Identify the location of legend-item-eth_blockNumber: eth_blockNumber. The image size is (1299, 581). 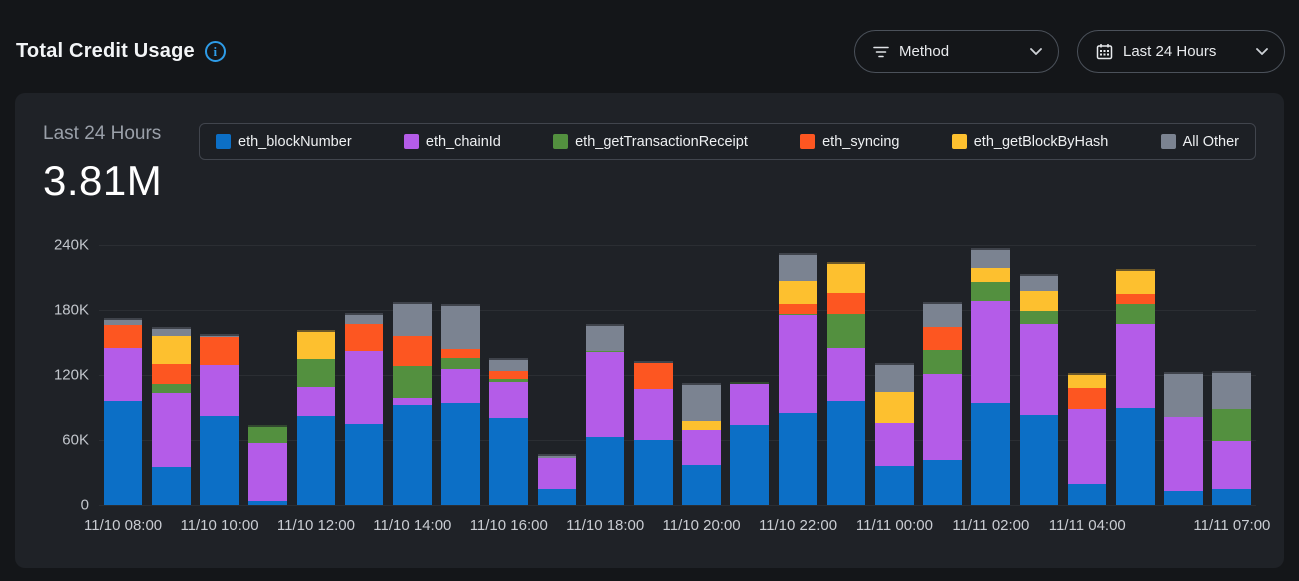
(284, 142).